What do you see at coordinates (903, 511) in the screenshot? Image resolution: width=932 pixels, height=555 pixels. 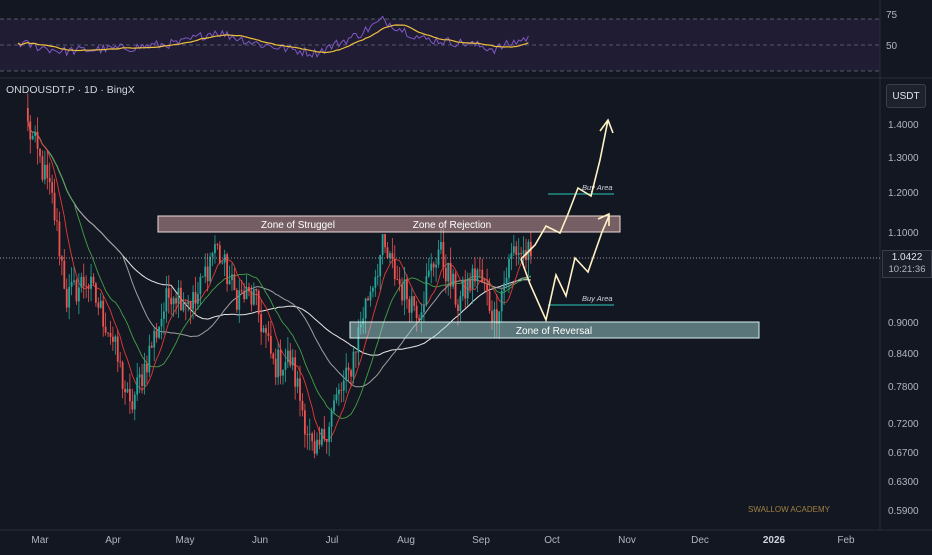 I see `price-tick: 0.5900` at bounding box center [903, 511].